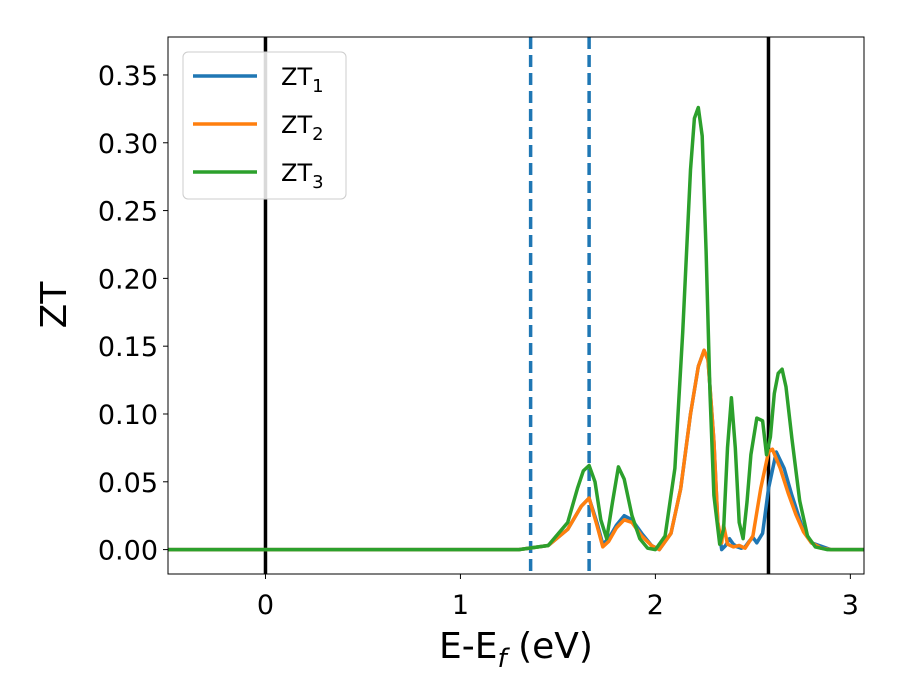 The image size is (900, 700). Describe the element at coordinates (128, 347) in the screenshot. I see `y-tick-label: 0.15` at that location.